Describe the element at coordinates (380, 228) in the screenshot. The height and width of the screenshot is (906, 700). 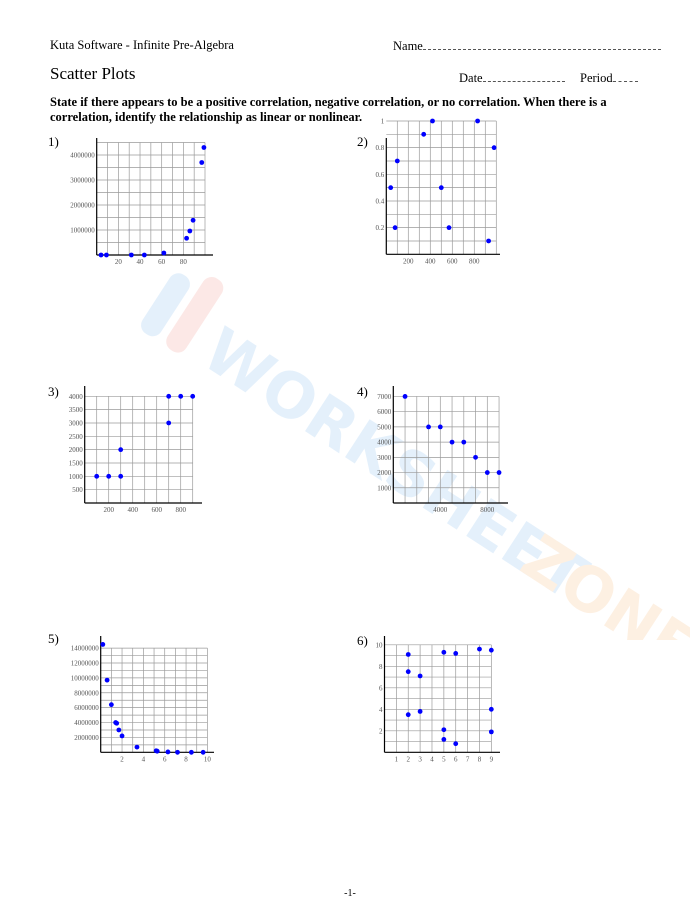
I see `y-tick-label: 0.2` at that location.